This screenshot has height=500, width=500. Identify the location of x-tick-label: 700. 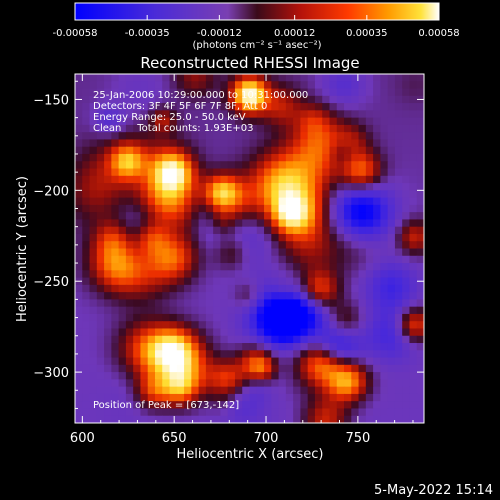
(266, 438).